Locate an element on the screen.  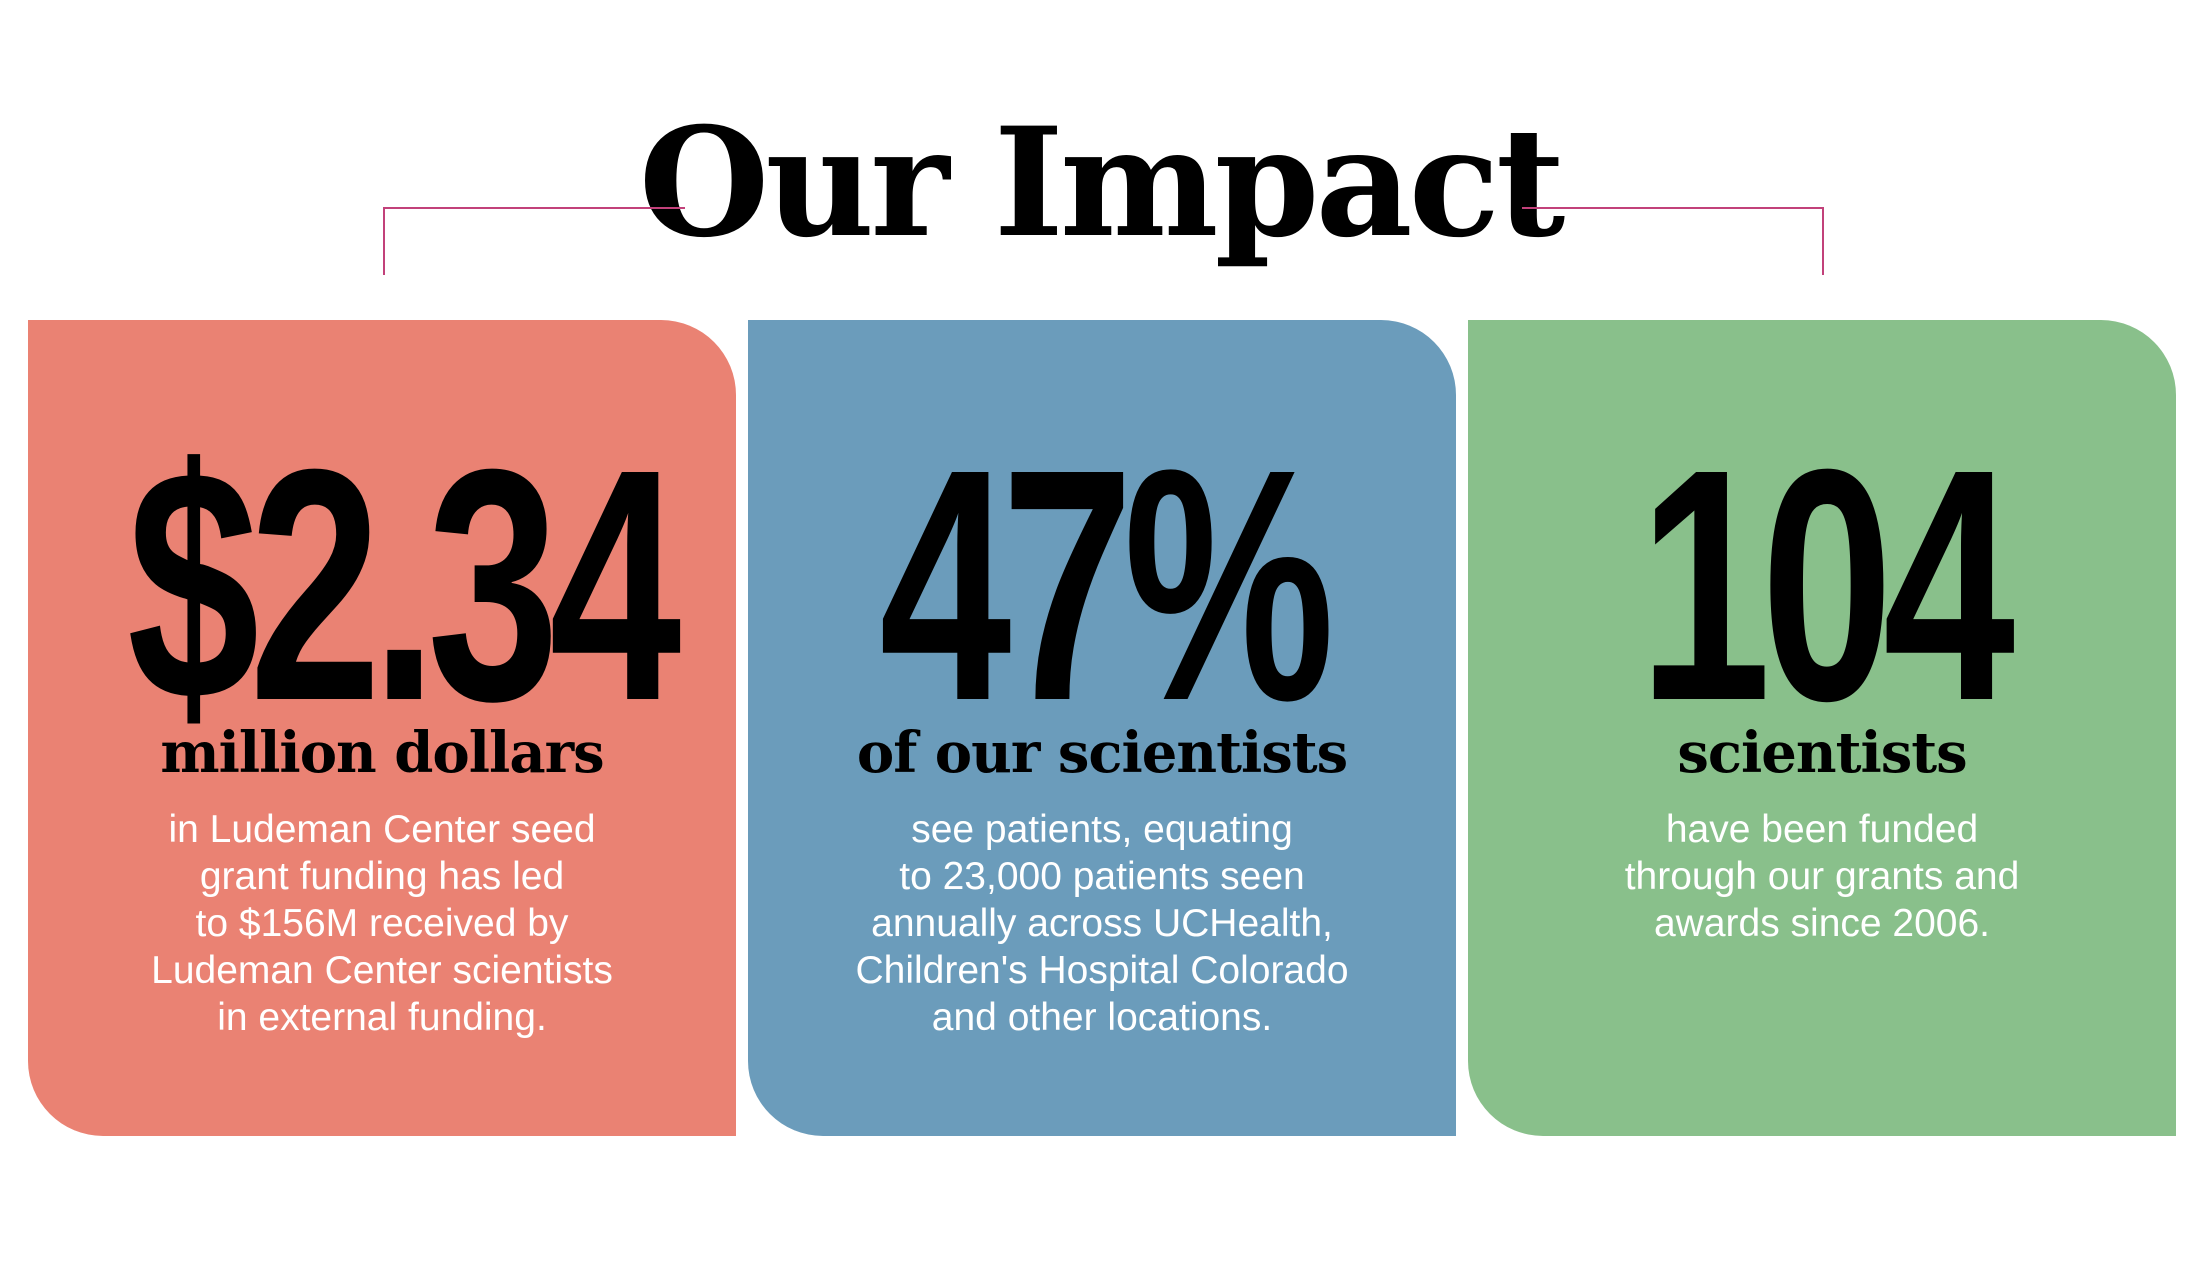
left-bracket-decoration is located at coordinates (534, 241).